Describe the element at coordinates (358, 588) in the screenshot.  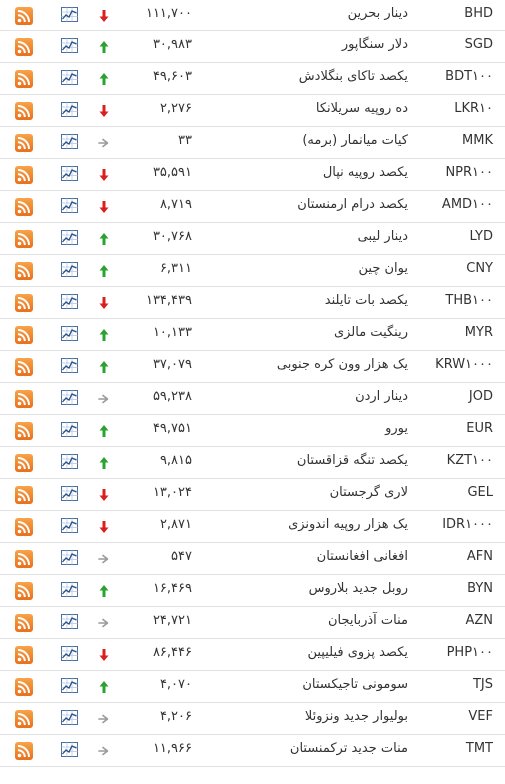
I see `currency-name: روبل جدید بلاروس` at that location.